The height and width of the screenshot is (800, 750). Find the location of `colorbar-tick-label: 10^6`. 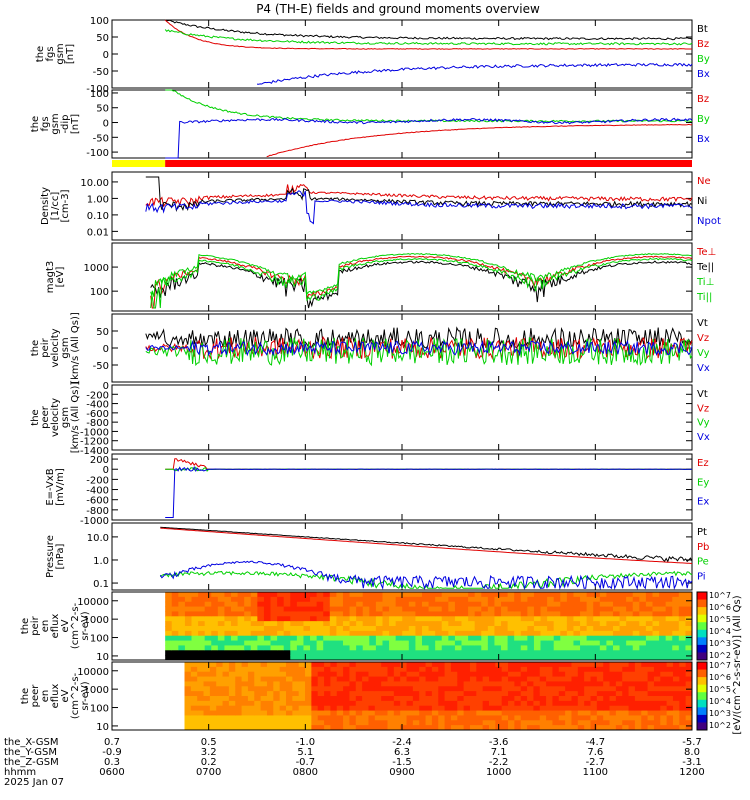

colorbar-tick-label: 10^6 is located at coordinates (720, 677).